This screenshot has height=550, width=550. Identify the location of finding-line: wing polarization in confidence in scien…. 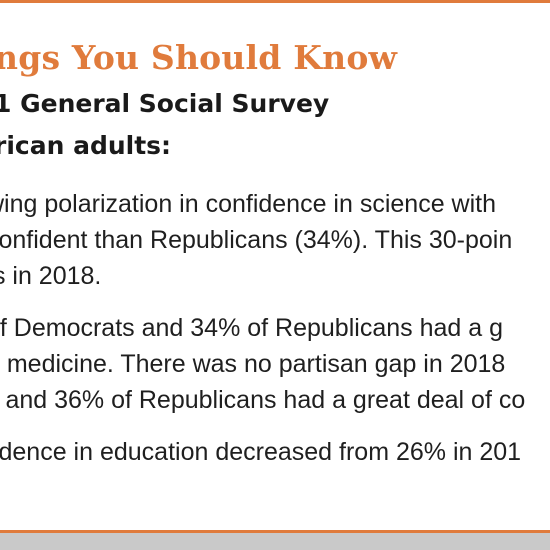
(248, 204).